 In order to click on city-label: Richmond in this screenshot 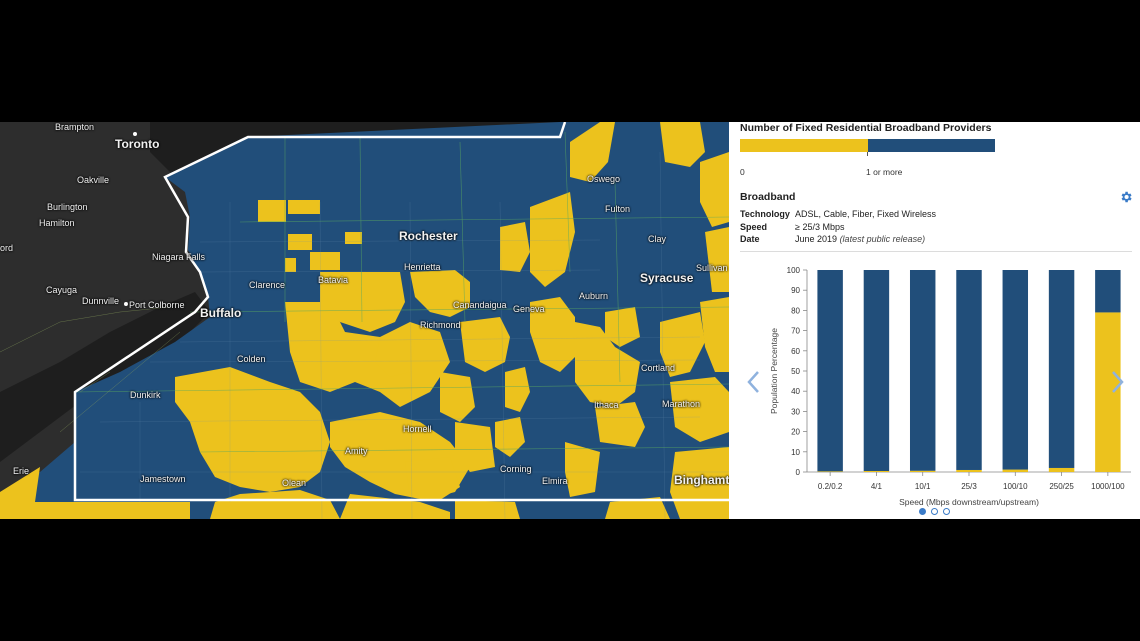, I will do `click(440, 325)`.